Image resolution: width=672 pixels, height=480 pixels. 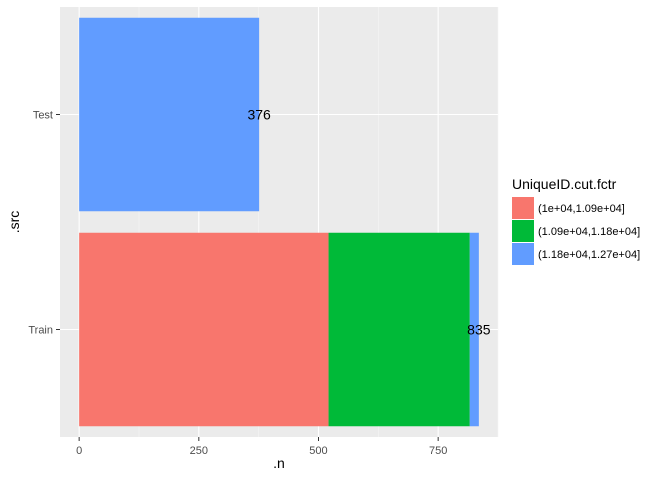 I want to click on x-tick-label: 250, so click(x=199, y=451).